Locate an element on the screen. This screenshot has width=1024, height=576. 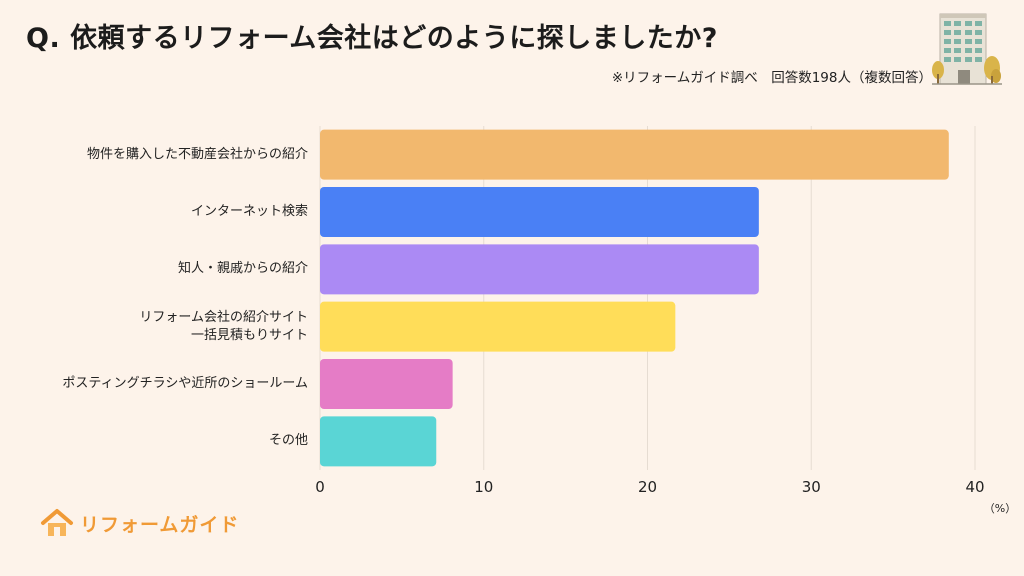
logo: リフォームガイド is located at coordinates (139, 523).